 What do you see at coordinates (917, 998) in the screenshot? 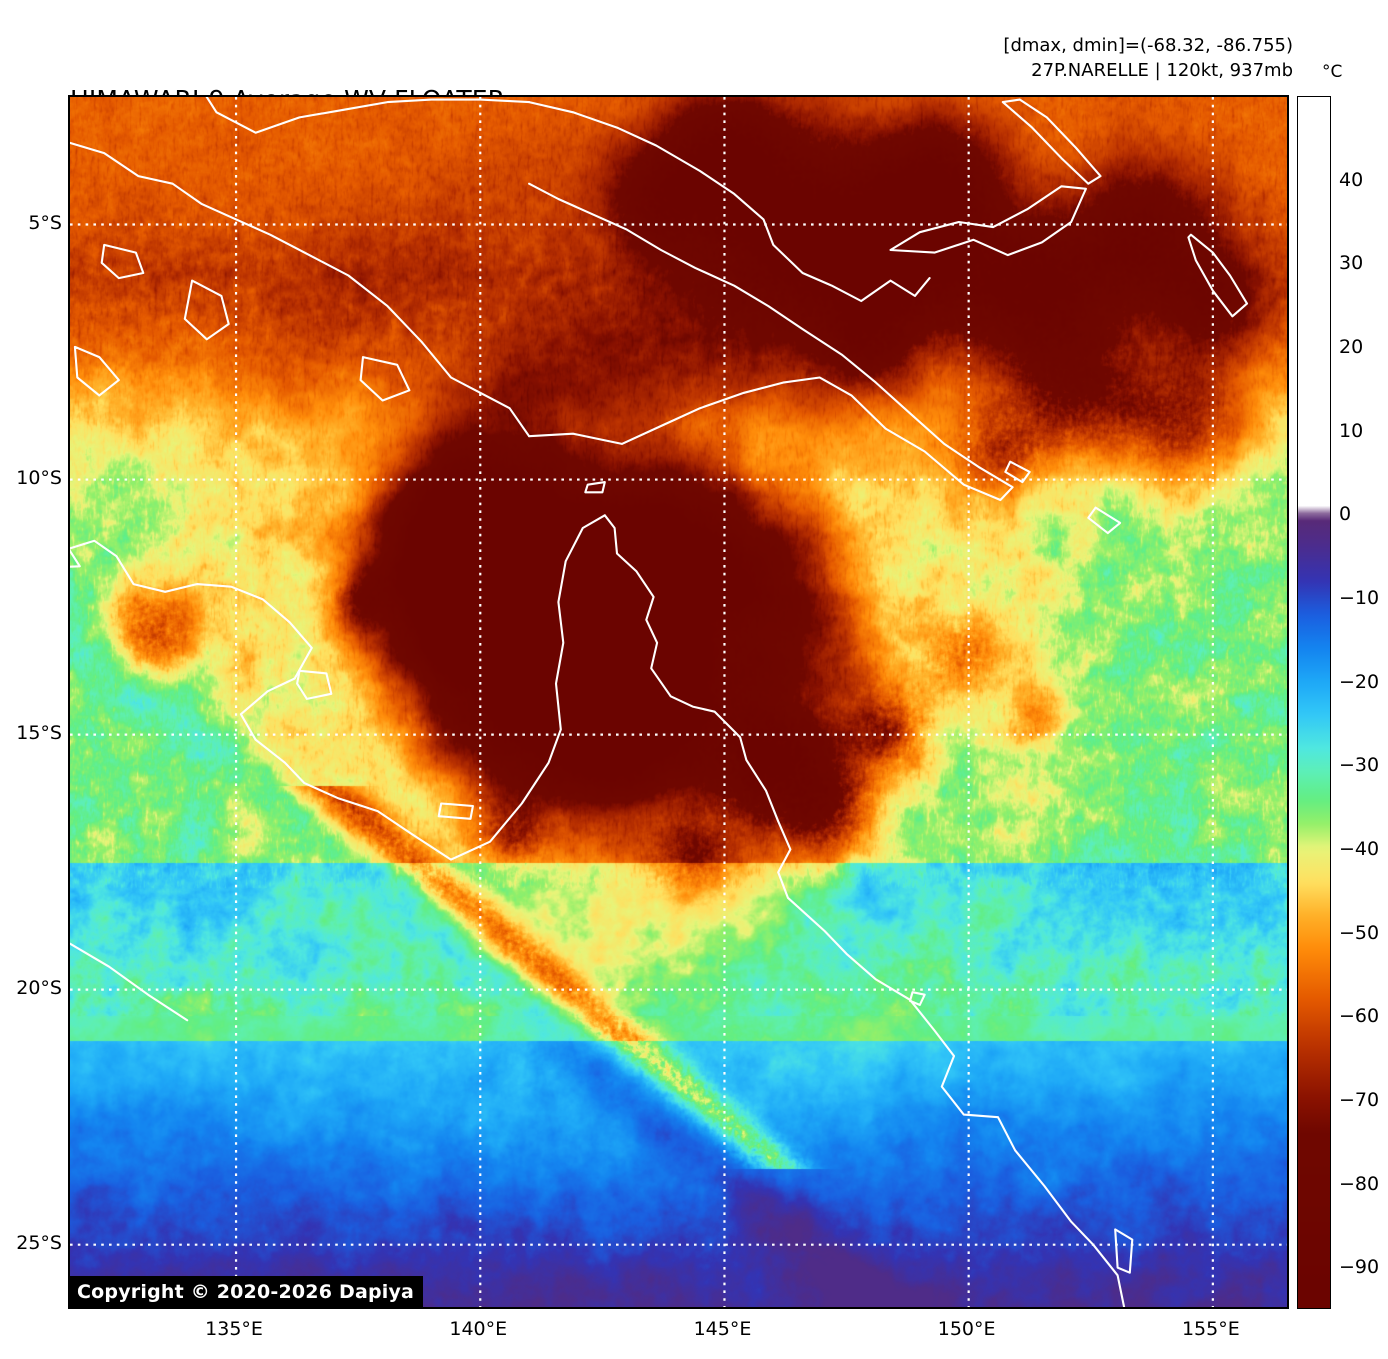
I see `coastline-whitsundays` at bounding box center [917, 998].